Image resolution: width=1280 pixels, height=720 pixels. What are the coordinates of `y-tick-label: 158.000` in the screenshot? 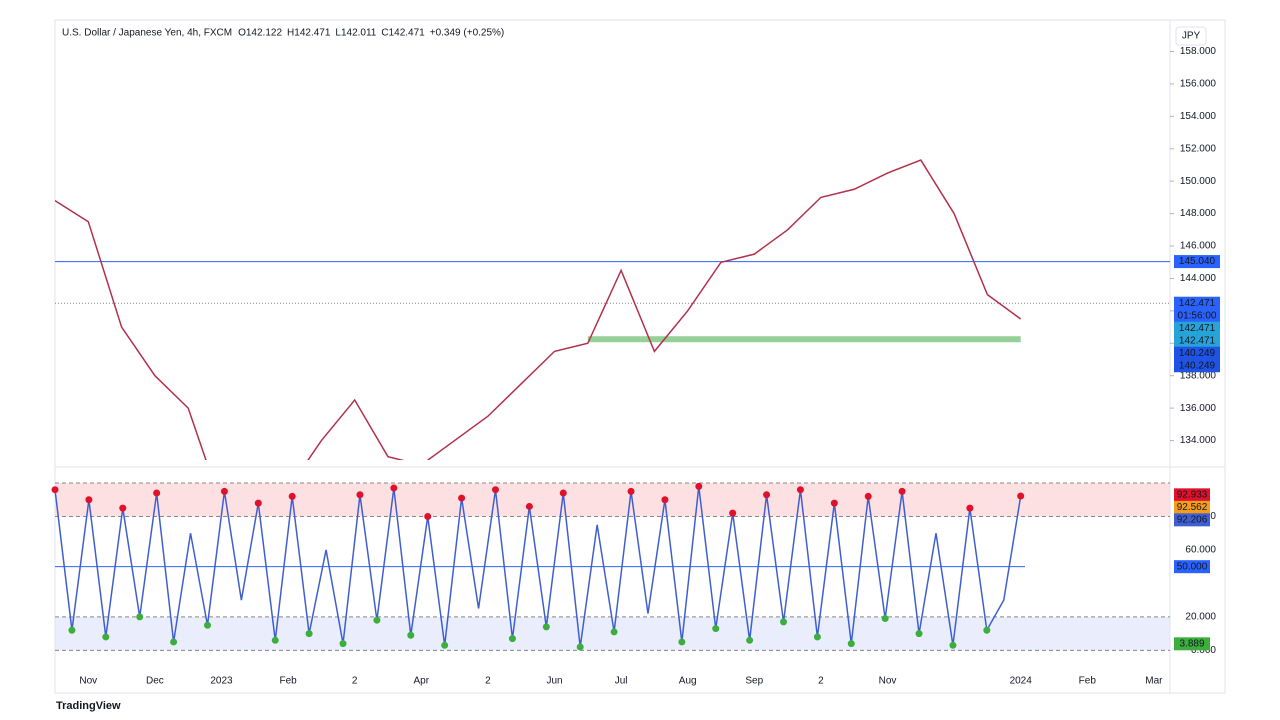 It's located at (1198, 51).